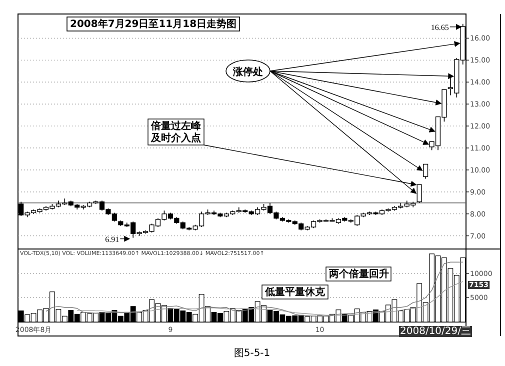 Image resolution: width=505 pixels, height=366 pixels. What do you see at coordinates (252, 353) in the screenshot?
I see `annotation: 图5-5-1` at bounding box center [252, 353].